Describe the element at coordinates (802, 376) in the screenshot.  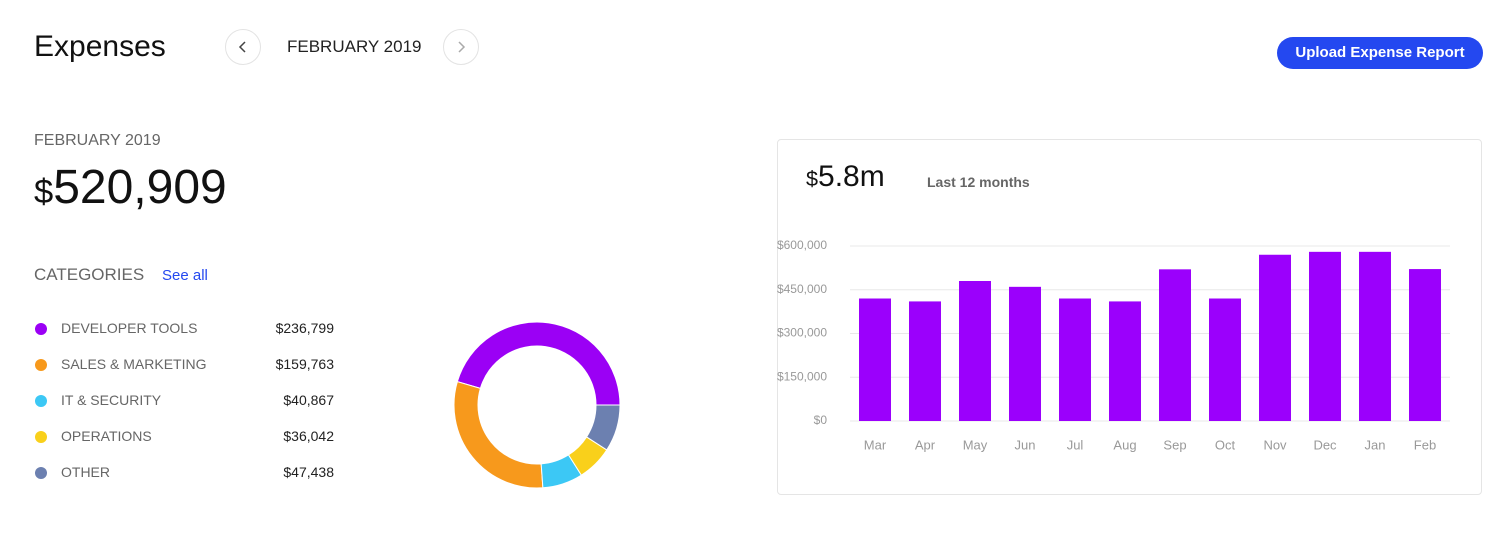
I see `y-tick-label: $150,000` at that location.